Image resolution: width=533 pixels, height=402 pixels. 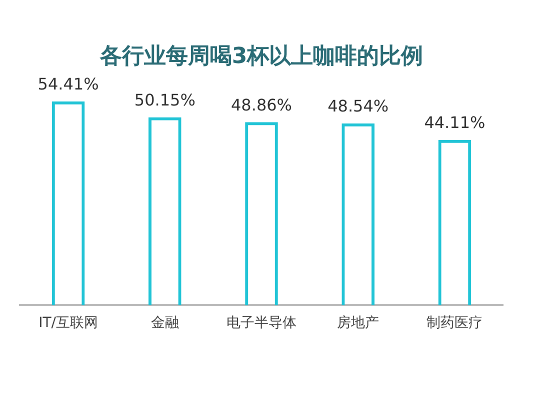 I want to click on data-label: 44.11%, so click(x=455, y=122).